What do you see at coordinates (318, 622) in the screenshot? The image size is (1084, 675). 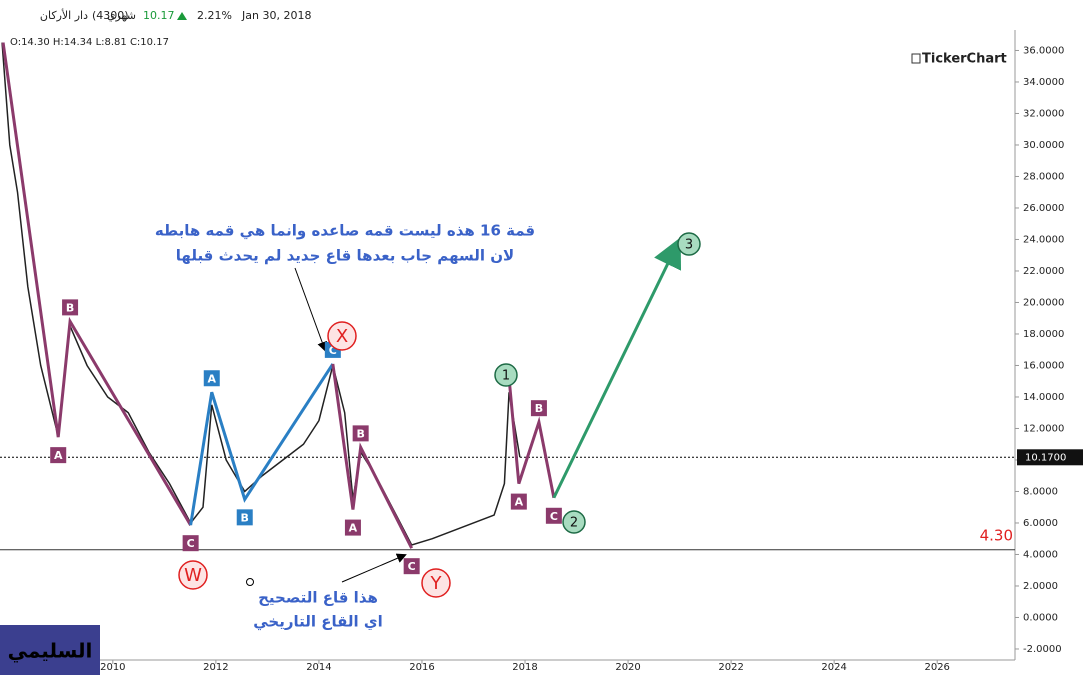 I see `note-line: اي القاع التاريخي` at bounding box center [318, 622].